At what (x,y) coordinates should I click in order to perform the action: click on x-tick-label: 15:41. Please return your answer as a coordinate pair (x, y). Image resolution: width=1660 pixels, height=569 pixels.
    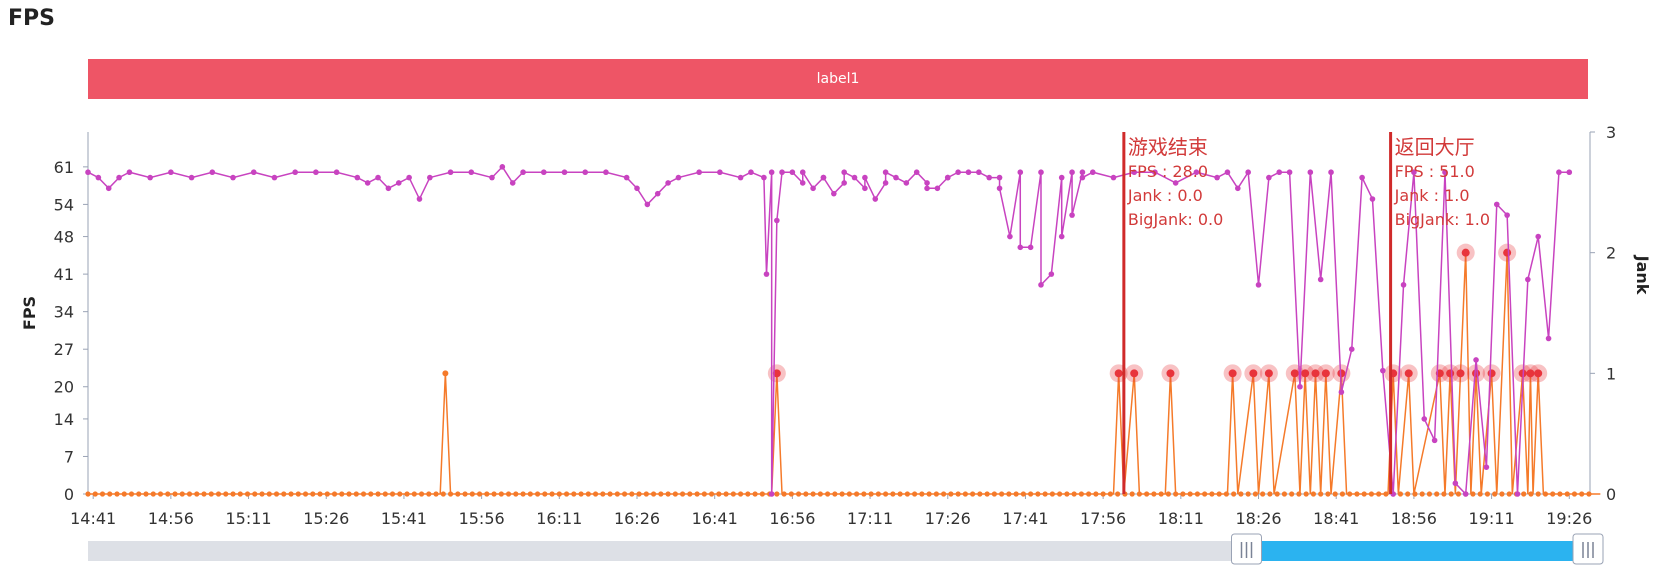
    Looking at the image, I should click on (404, 518).